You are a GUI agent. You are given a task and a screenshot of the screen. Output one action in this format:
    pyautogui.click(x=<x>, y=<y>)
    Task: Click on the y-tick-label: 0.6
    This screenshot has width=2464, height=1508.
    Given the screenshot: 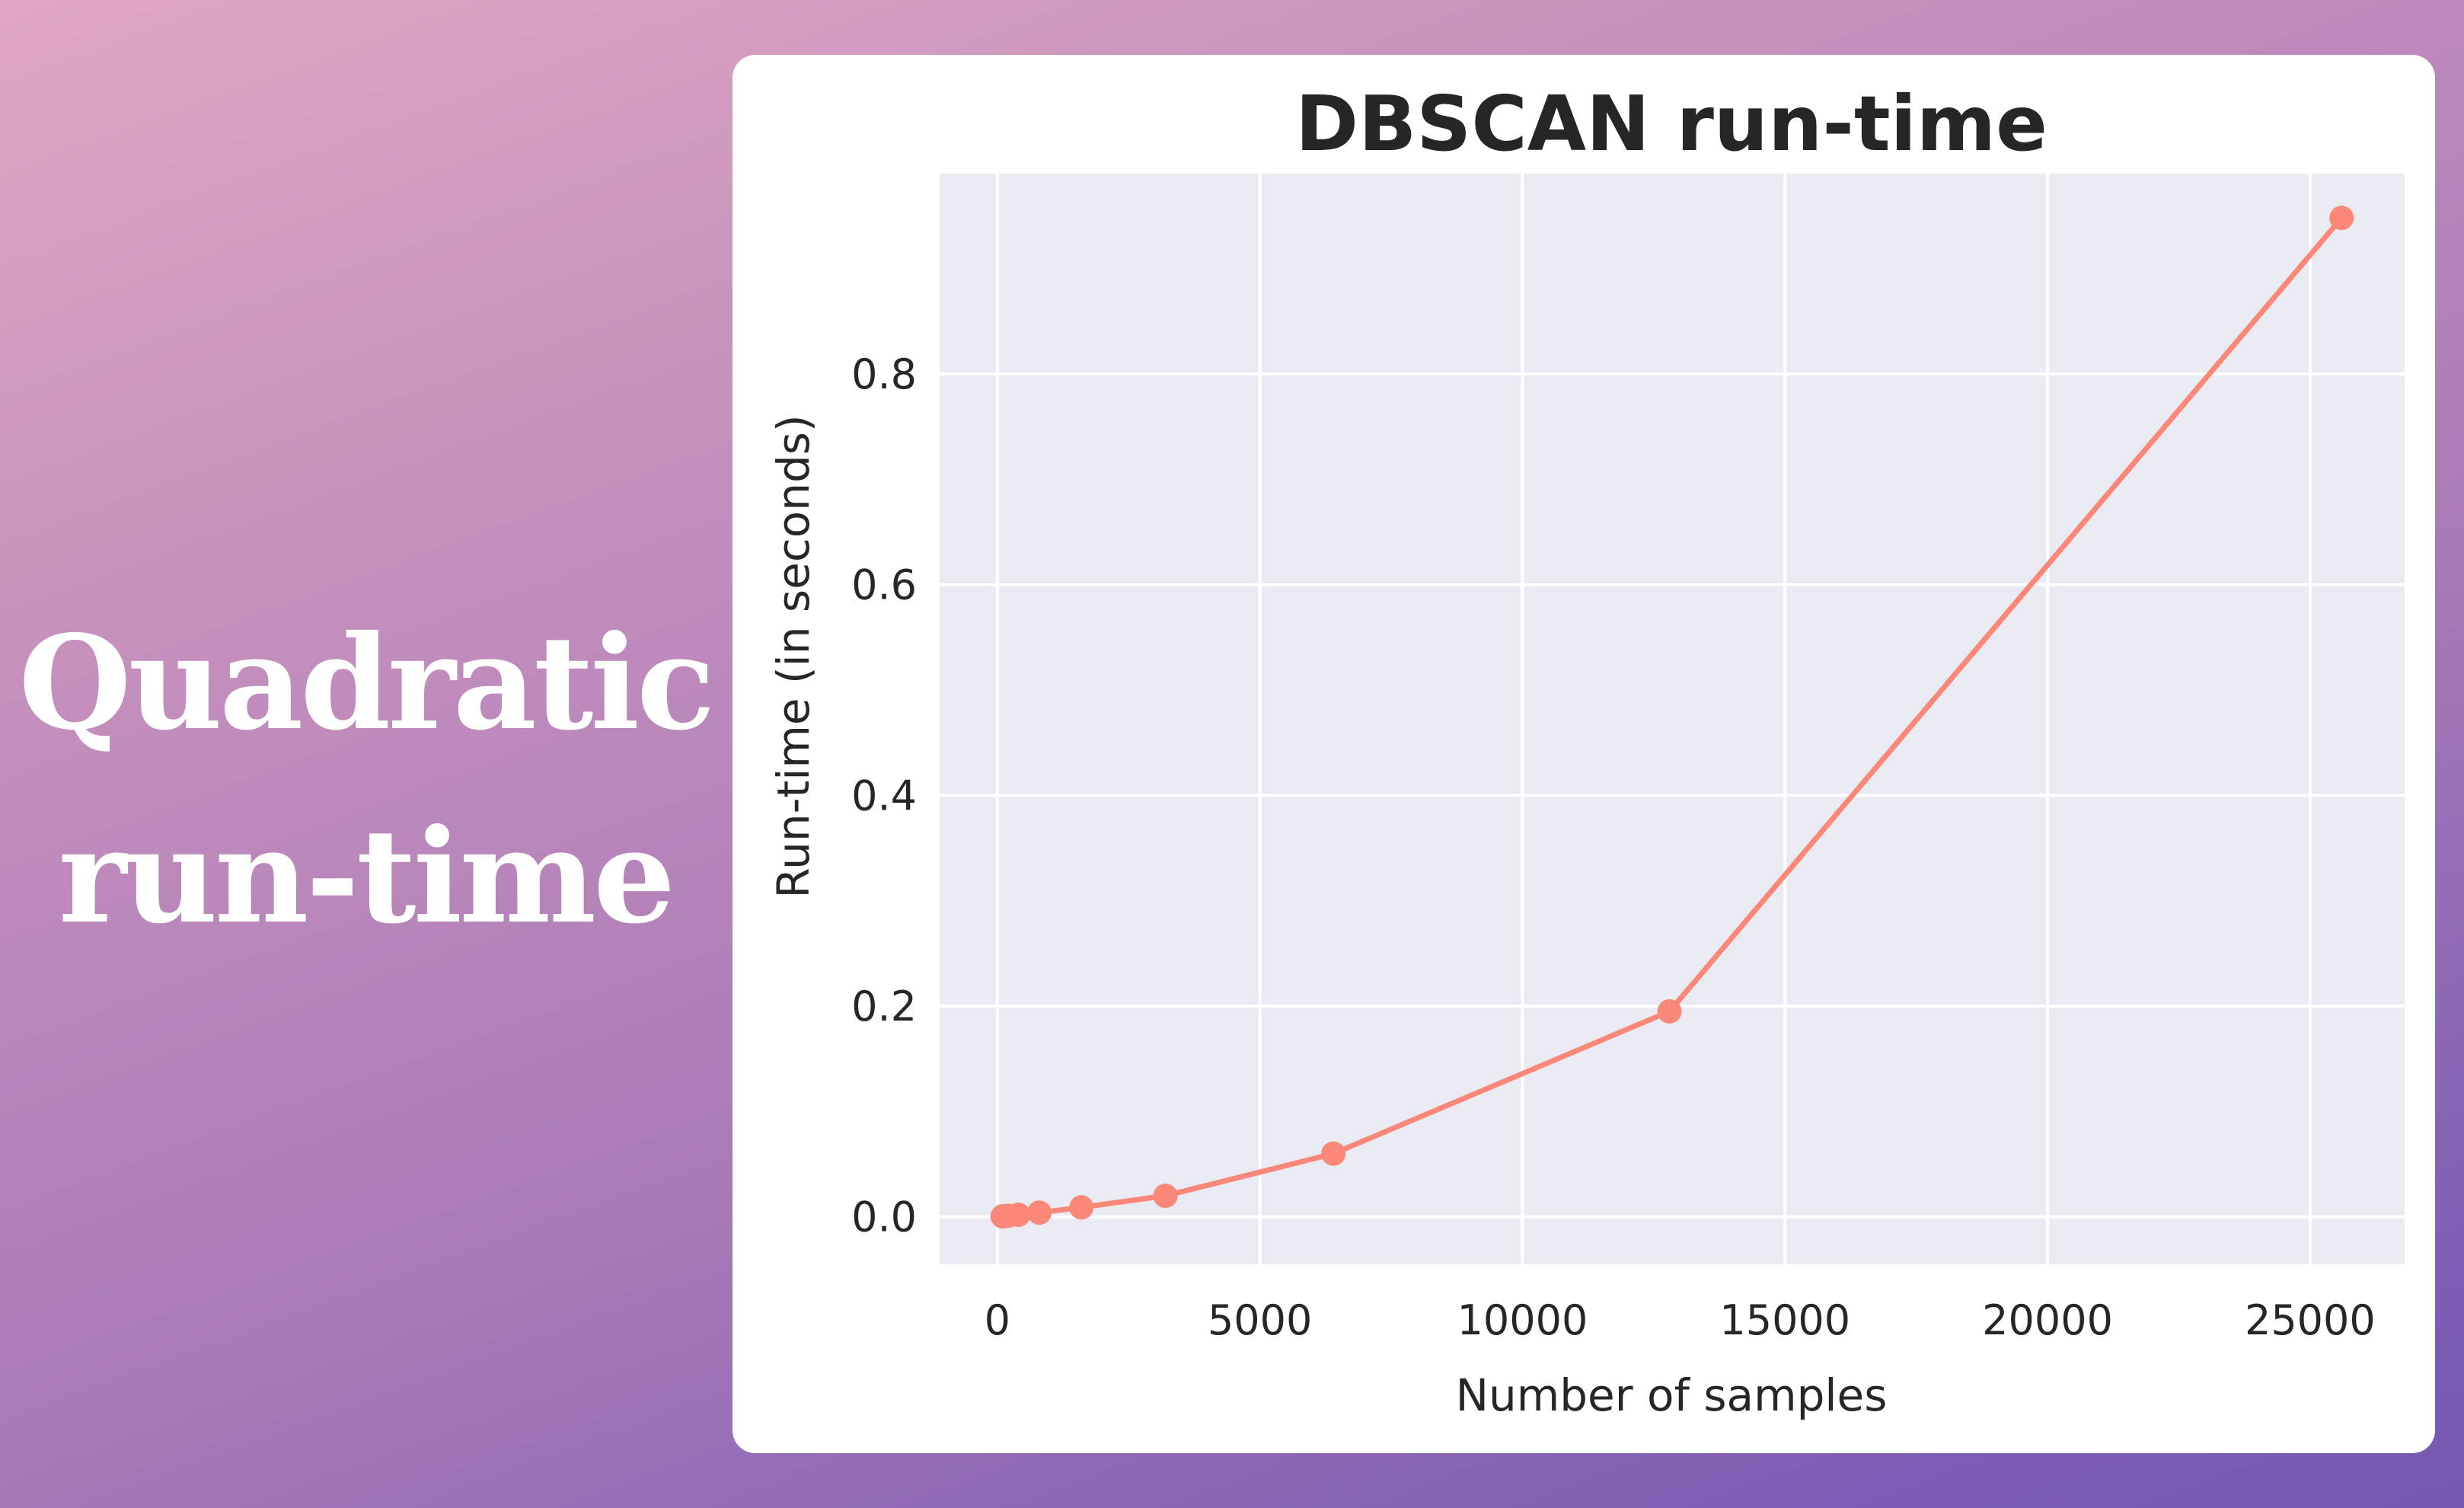 What is the action you would take?
    pyautogui.click(x=884, y=585)
    